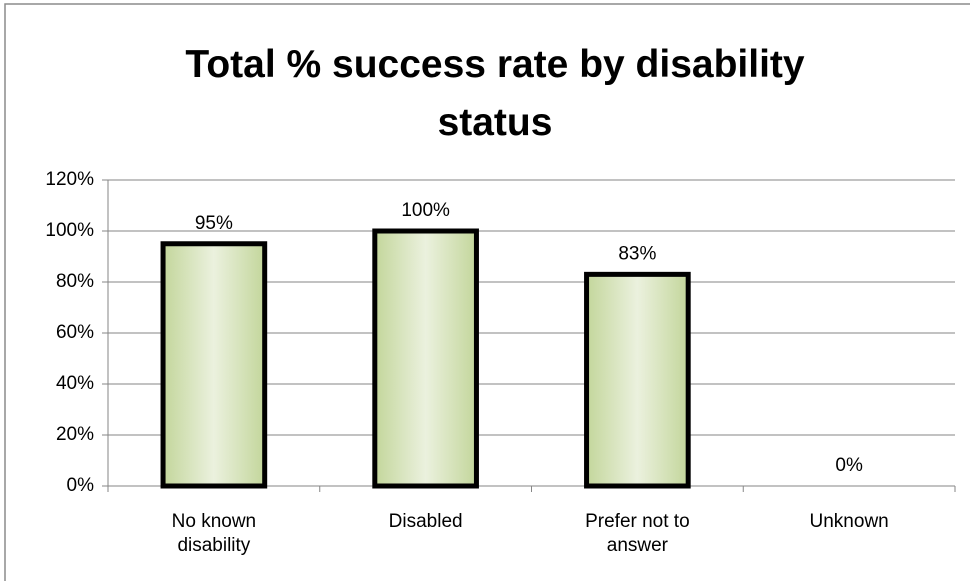 Image resolution: width=970 pixels, height=581 pixels. Describe the element at coordinates (81, 485) in the screenshot. I see `y-tick-label: 0%` at that location.